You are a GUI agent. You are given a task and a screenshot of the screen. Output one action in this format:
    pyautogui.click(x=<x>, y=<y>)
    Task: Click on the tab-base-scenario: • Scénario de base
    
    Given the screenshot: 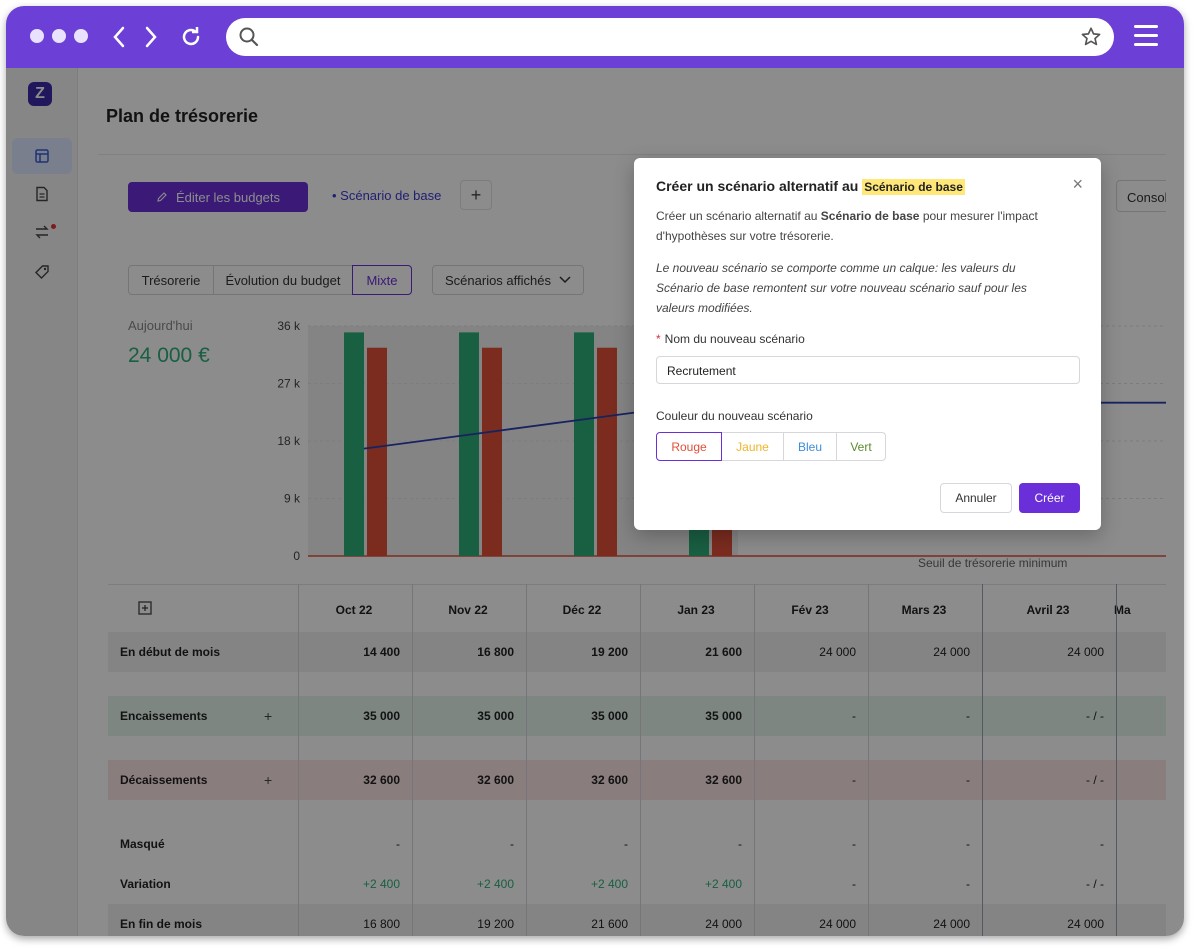 What is the action you would take?
    pyautogui.click(x=387, y=195)
    